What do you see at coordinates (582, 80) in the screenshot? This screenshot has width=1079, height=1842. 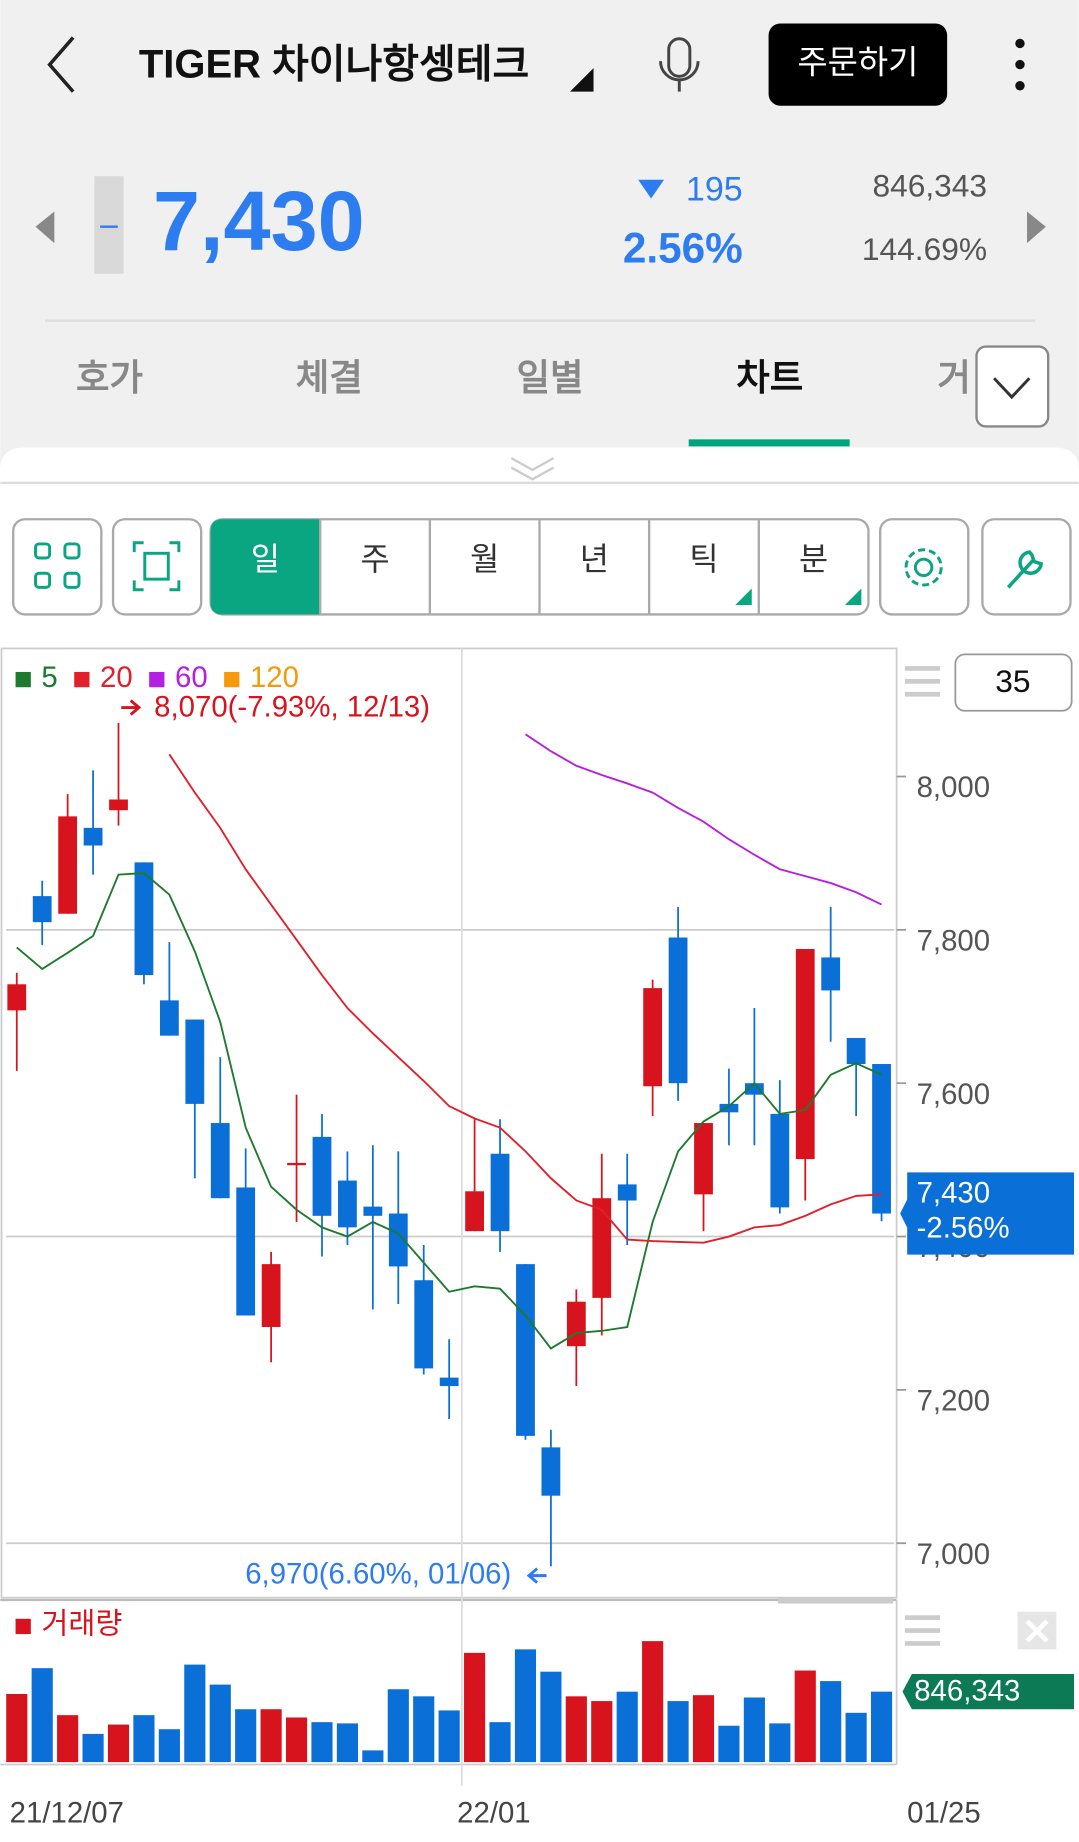 I see `dropdown-arrow` at bounding box center [582, 80].